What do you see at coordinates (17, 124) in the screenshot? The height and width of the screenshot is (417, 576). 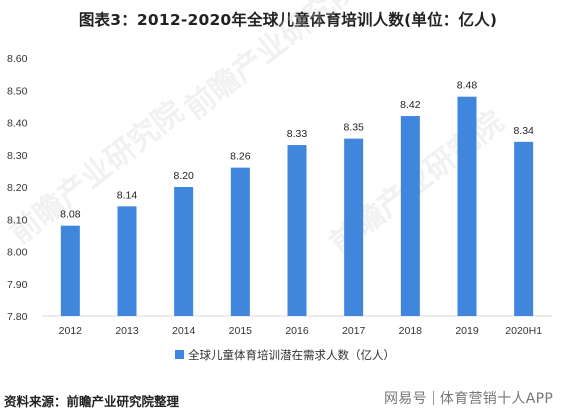 I see `y-tick-label: 8.40` at bounding box center [17, 124].